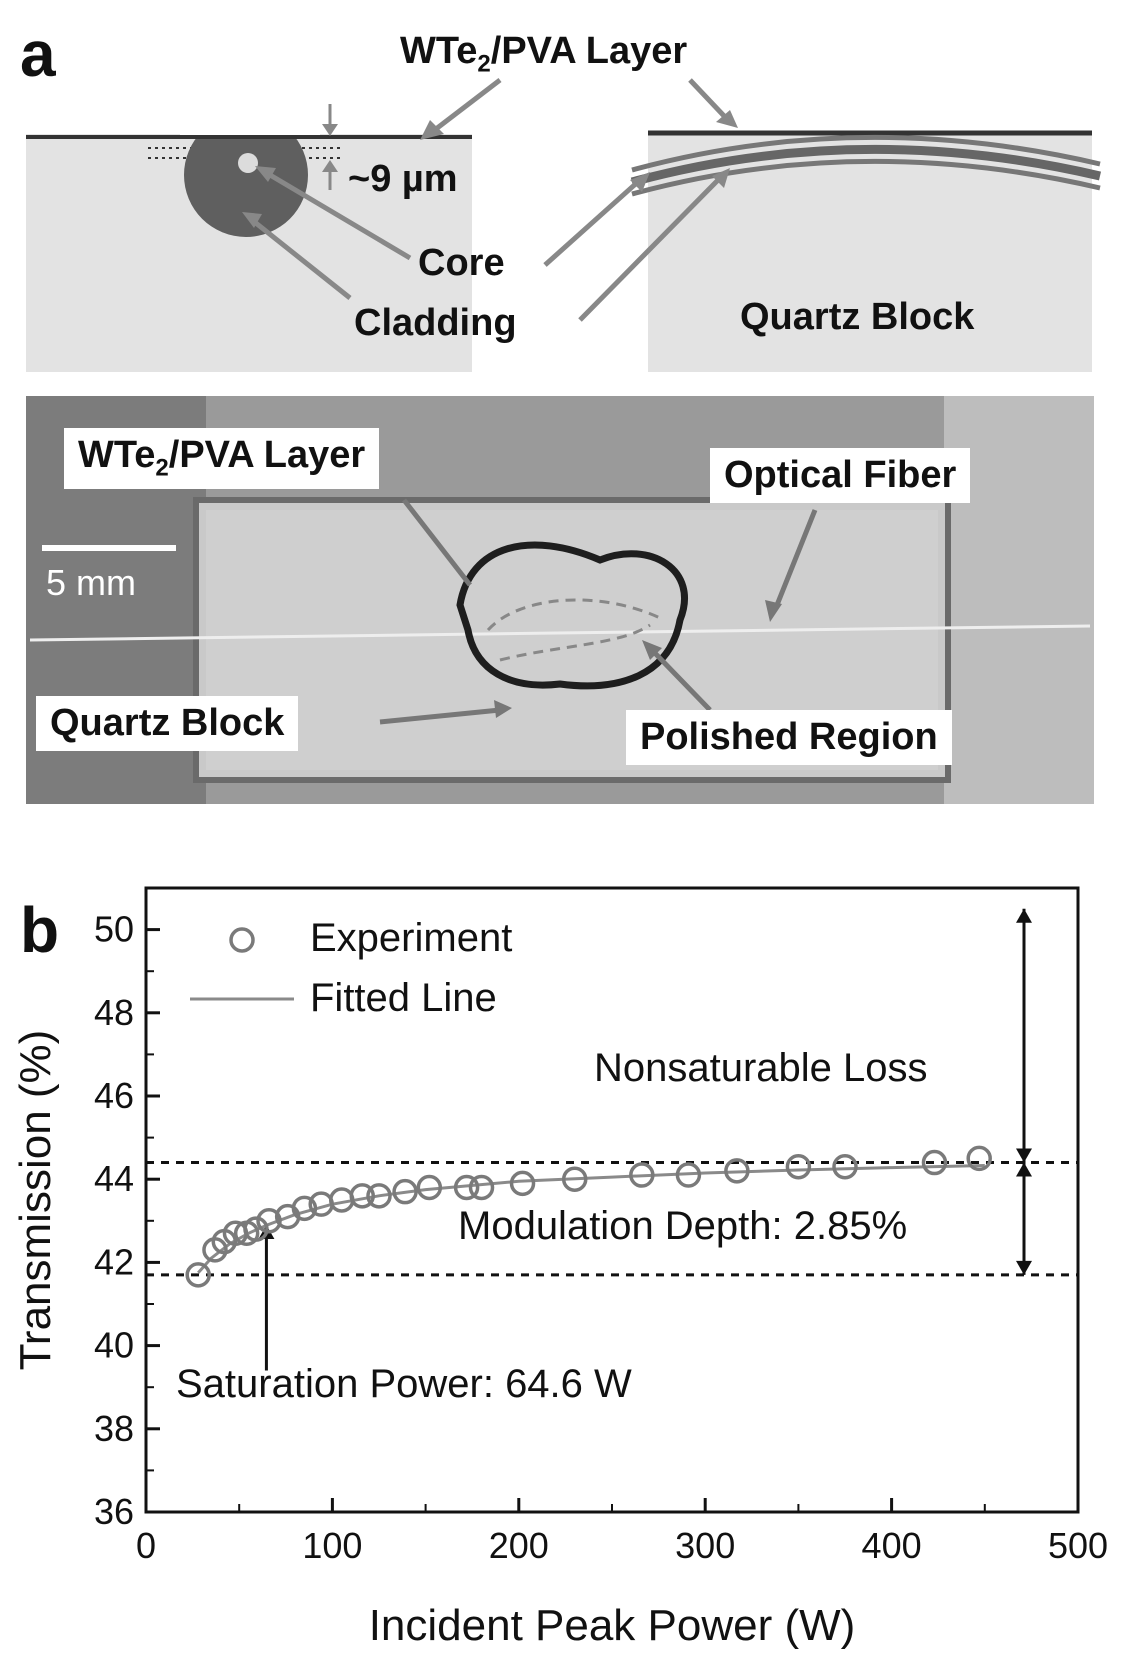 The image size is (1128, 1671). What do you see at coordinates (461, 263) in the screenshot?
I see `core-label: Core` at bounding box center [461, 263].